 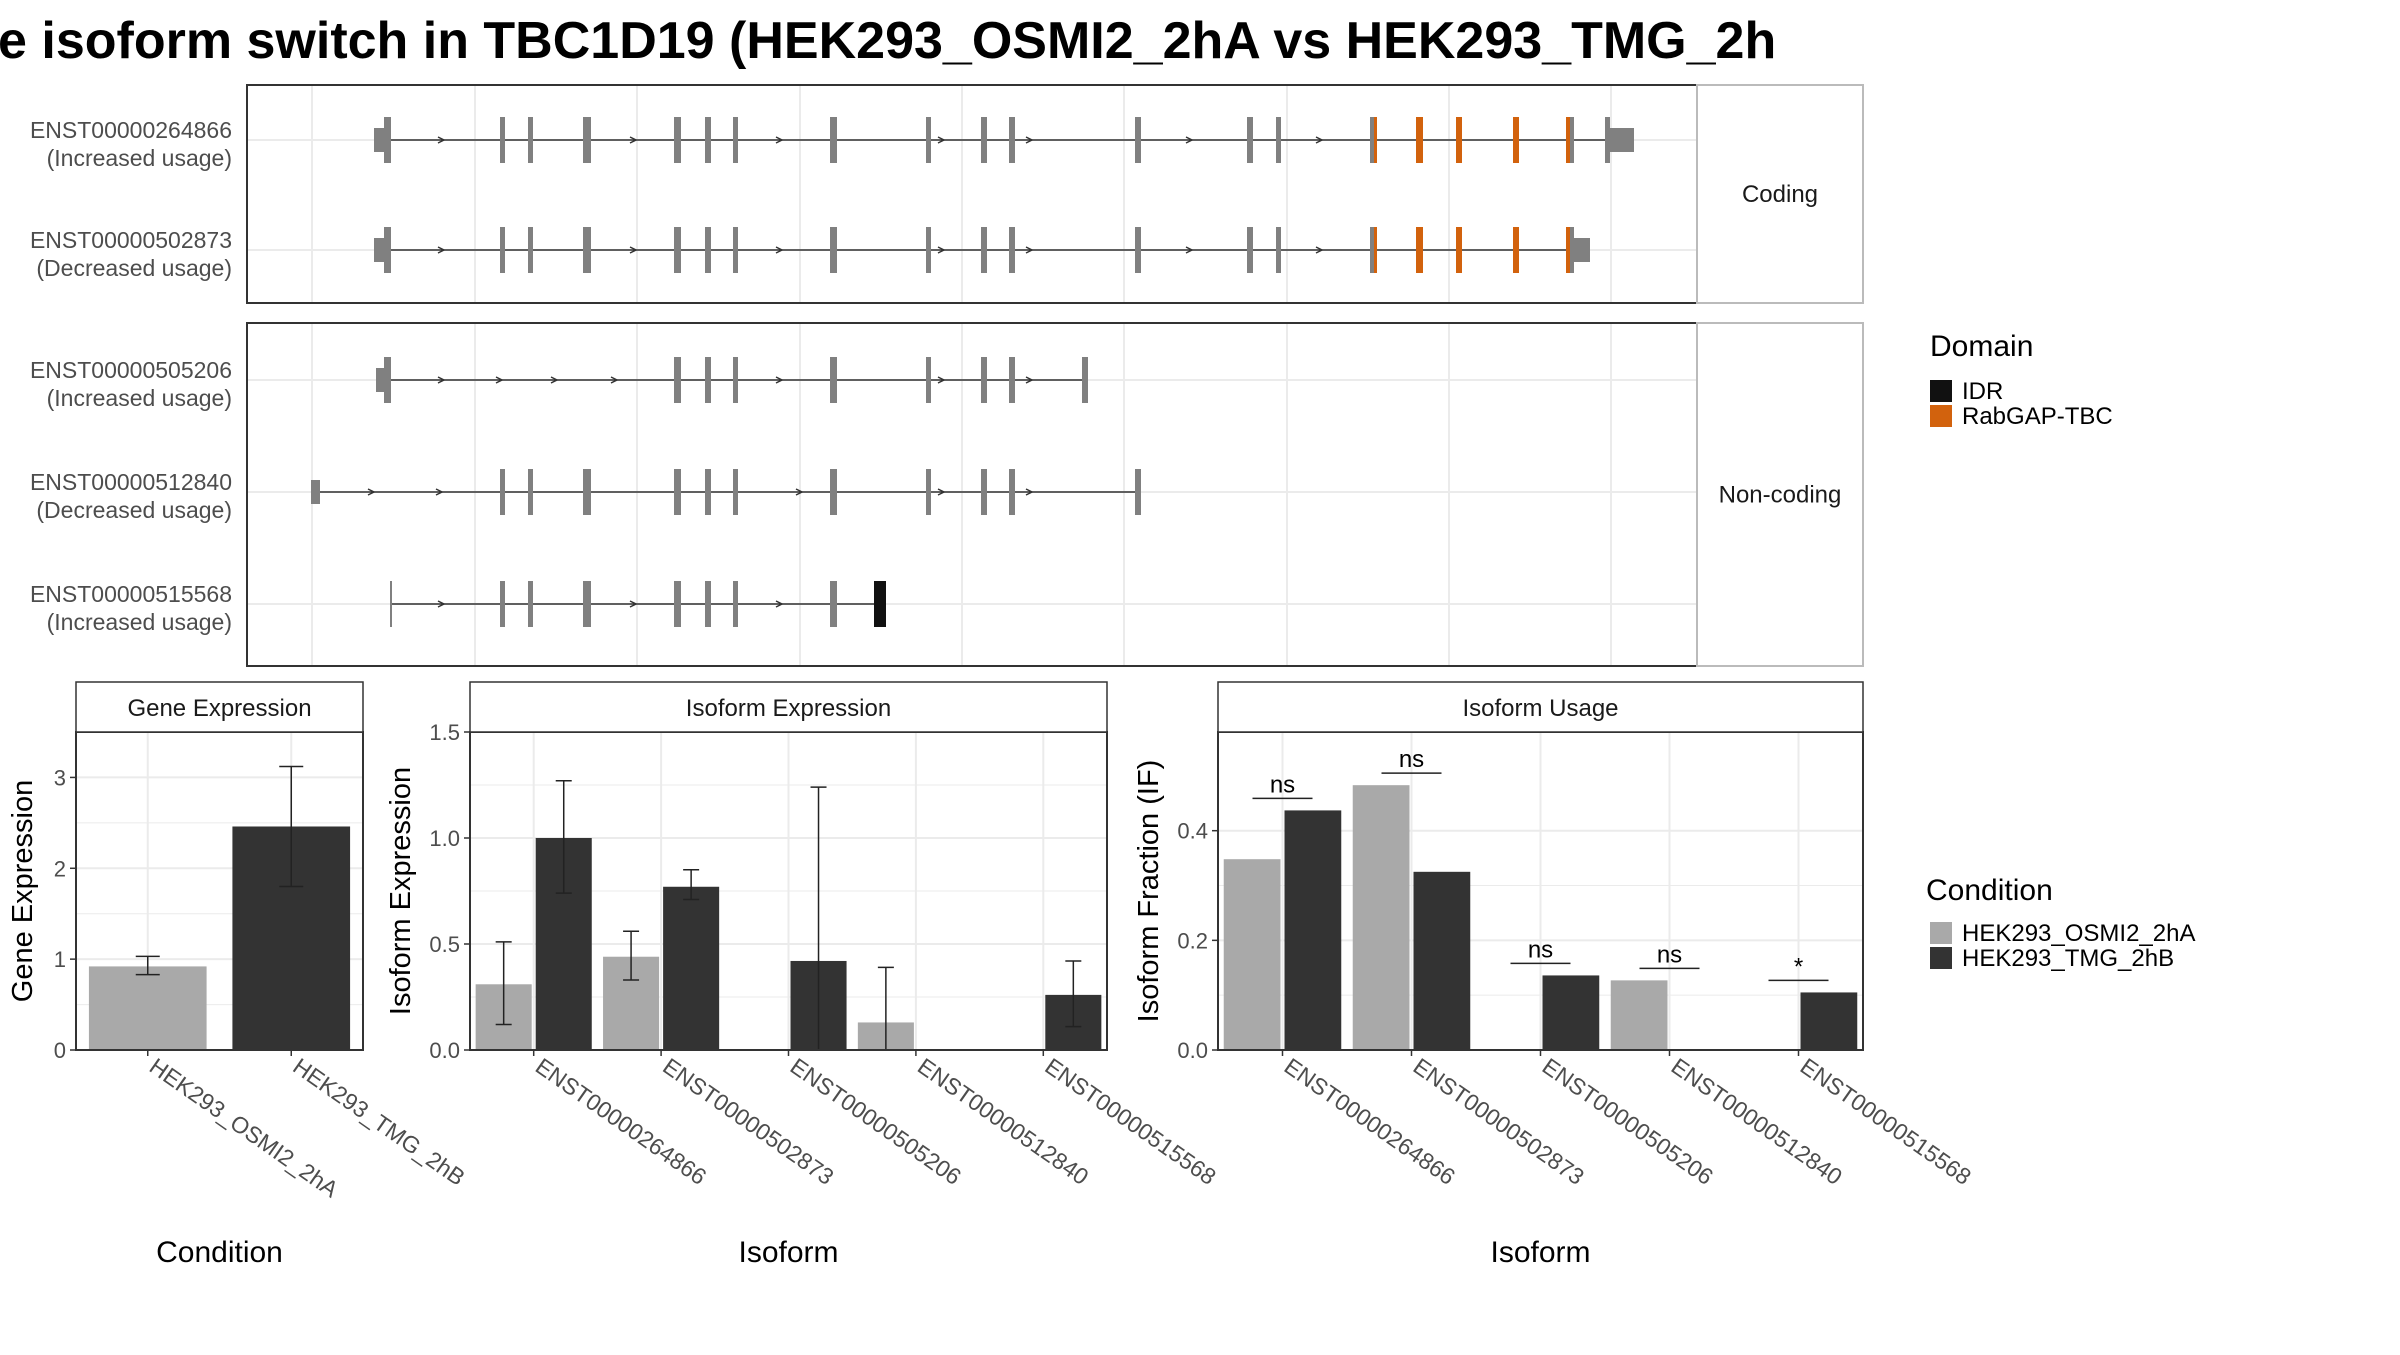 I want to click on chart-strip, so click(x=219, y=707).